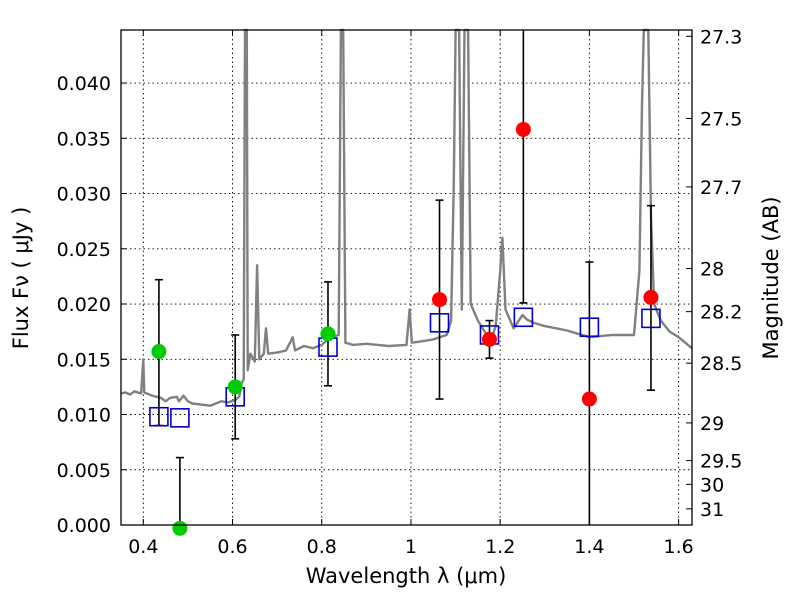 Image resolution: width=800 pixels, height=600 pixels. Describe the element at coordinates (84, 305) in the screenshot. I see `y-tick-label: 0.020` at that location.